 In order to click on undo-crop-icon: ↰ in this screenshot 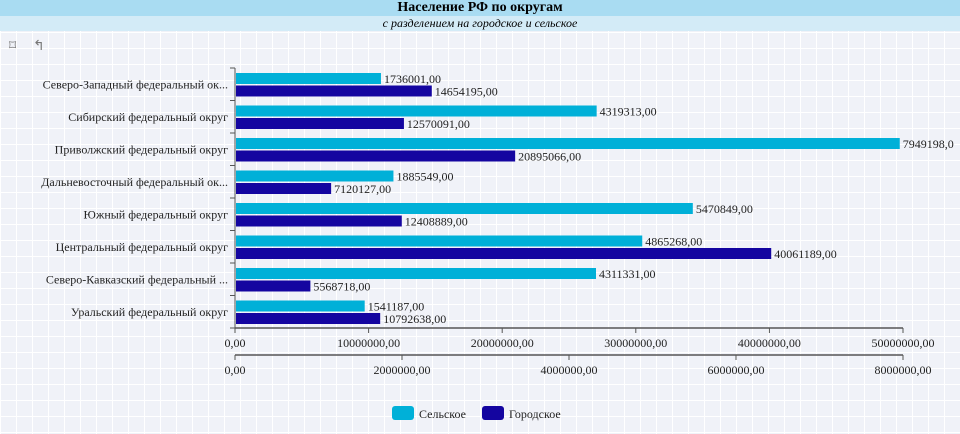, I will do `click(39, 46)`.